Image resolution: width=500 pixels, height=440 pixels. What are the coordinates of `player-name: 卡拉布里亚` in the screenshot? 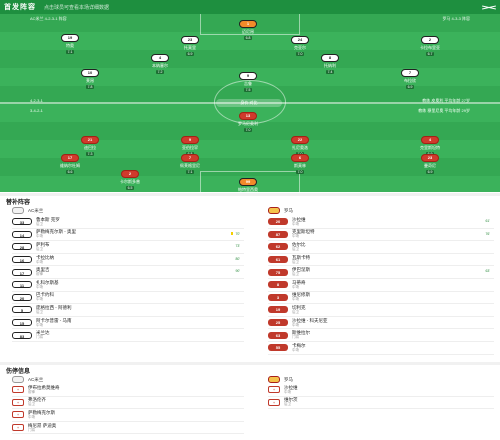 It's located at (430, 47).